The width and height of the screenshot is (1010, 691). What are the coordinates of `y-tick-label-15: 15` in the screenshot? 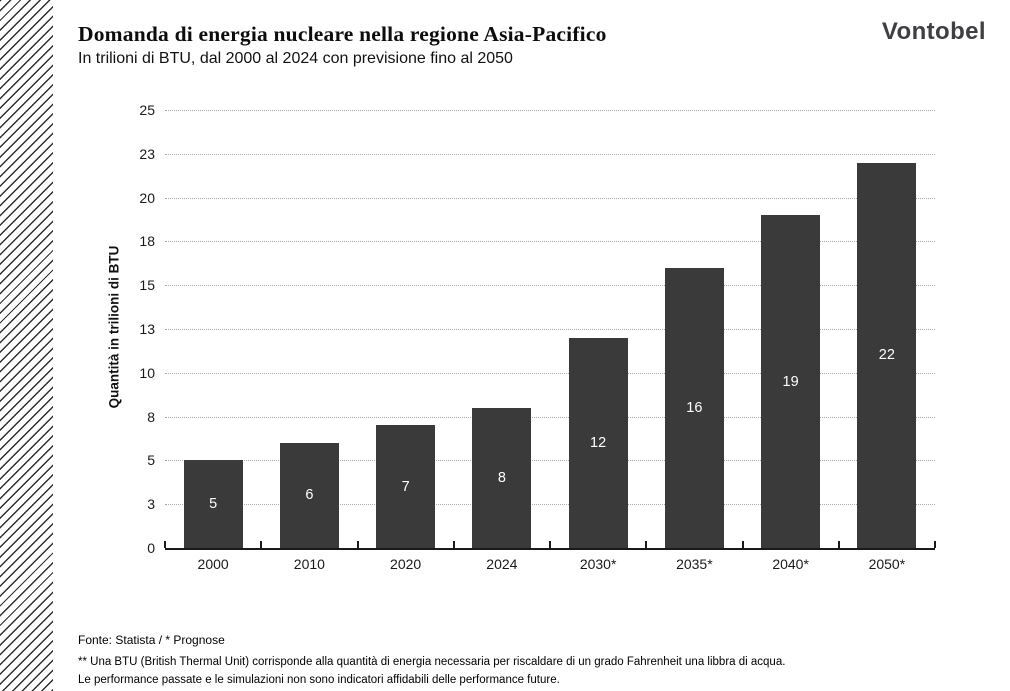 It's located at (147, 285).